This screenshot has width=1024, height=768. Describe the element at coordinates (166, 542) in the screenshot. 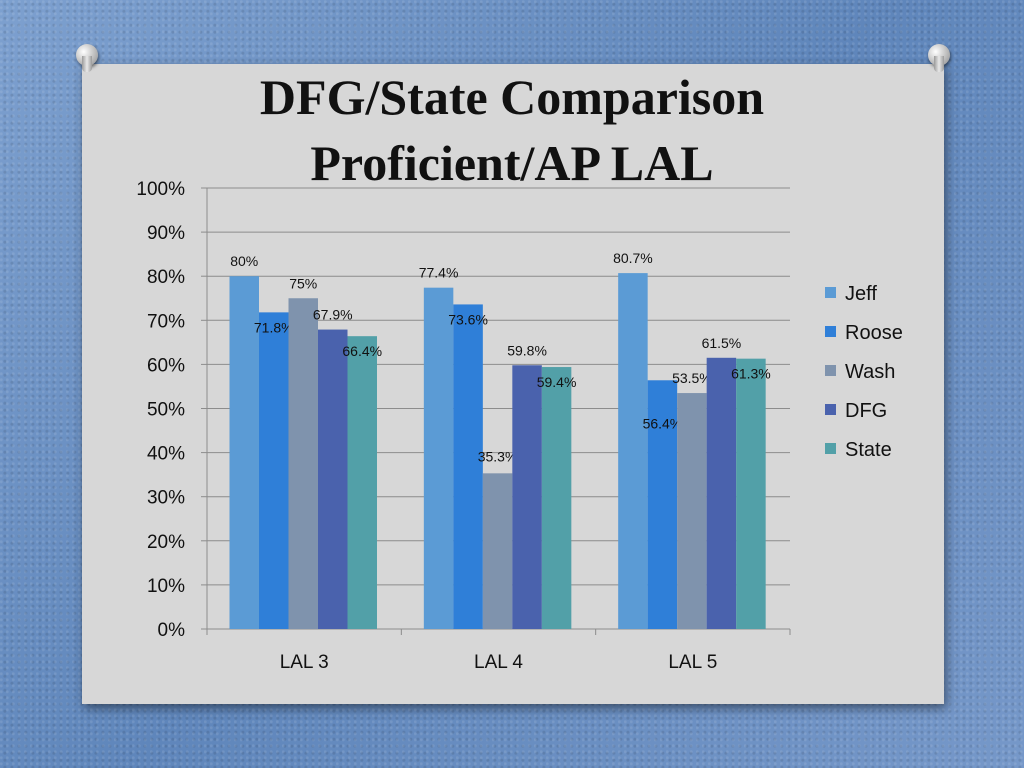

I see `y-tick-label: 20%` at that location.